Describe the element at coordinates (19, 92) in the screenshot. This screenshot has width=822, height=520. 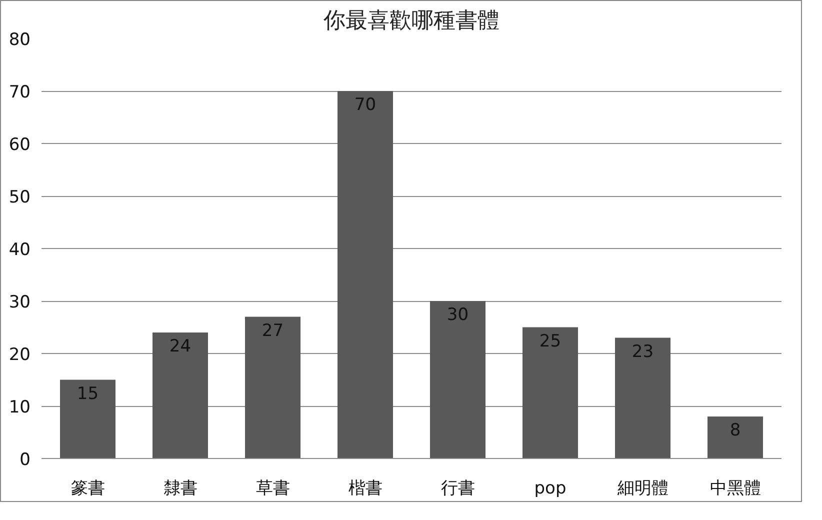
I see `y-tick-label: 70` at that location.